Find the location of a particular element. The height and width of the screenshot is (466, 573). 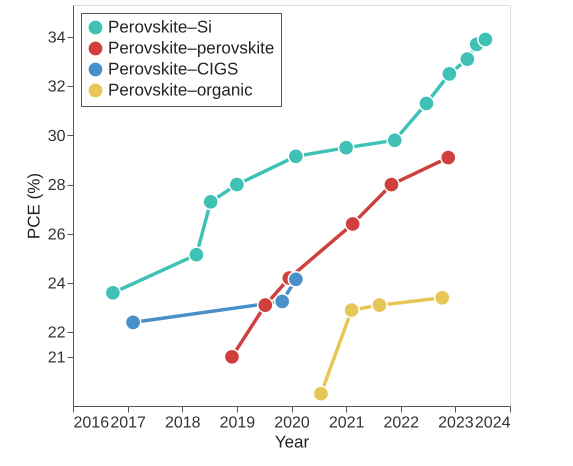

x-tick-label: 2020 is located at coordinates (292, 423).